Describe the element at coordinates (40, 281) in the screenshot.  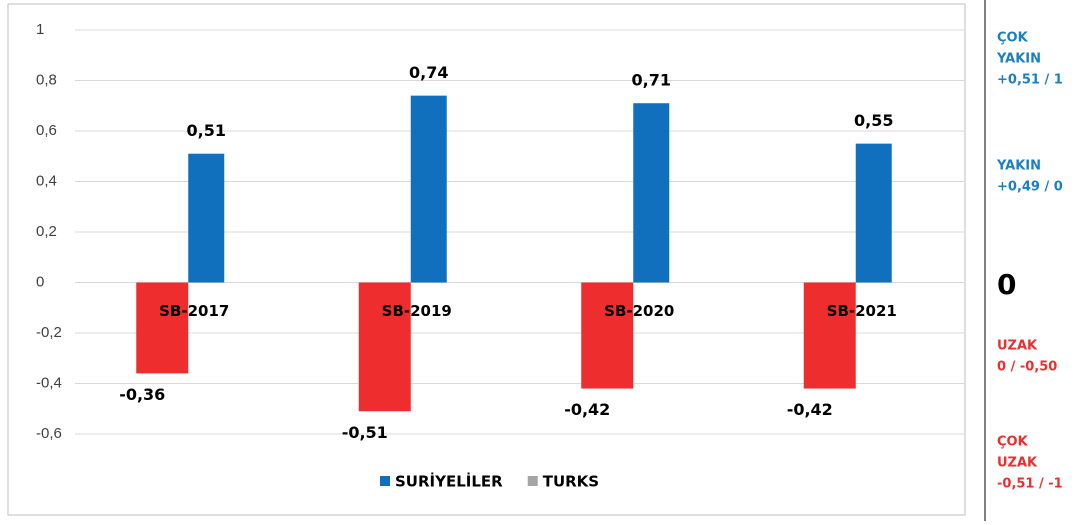
I see `y-tick-label: 0` at that location.